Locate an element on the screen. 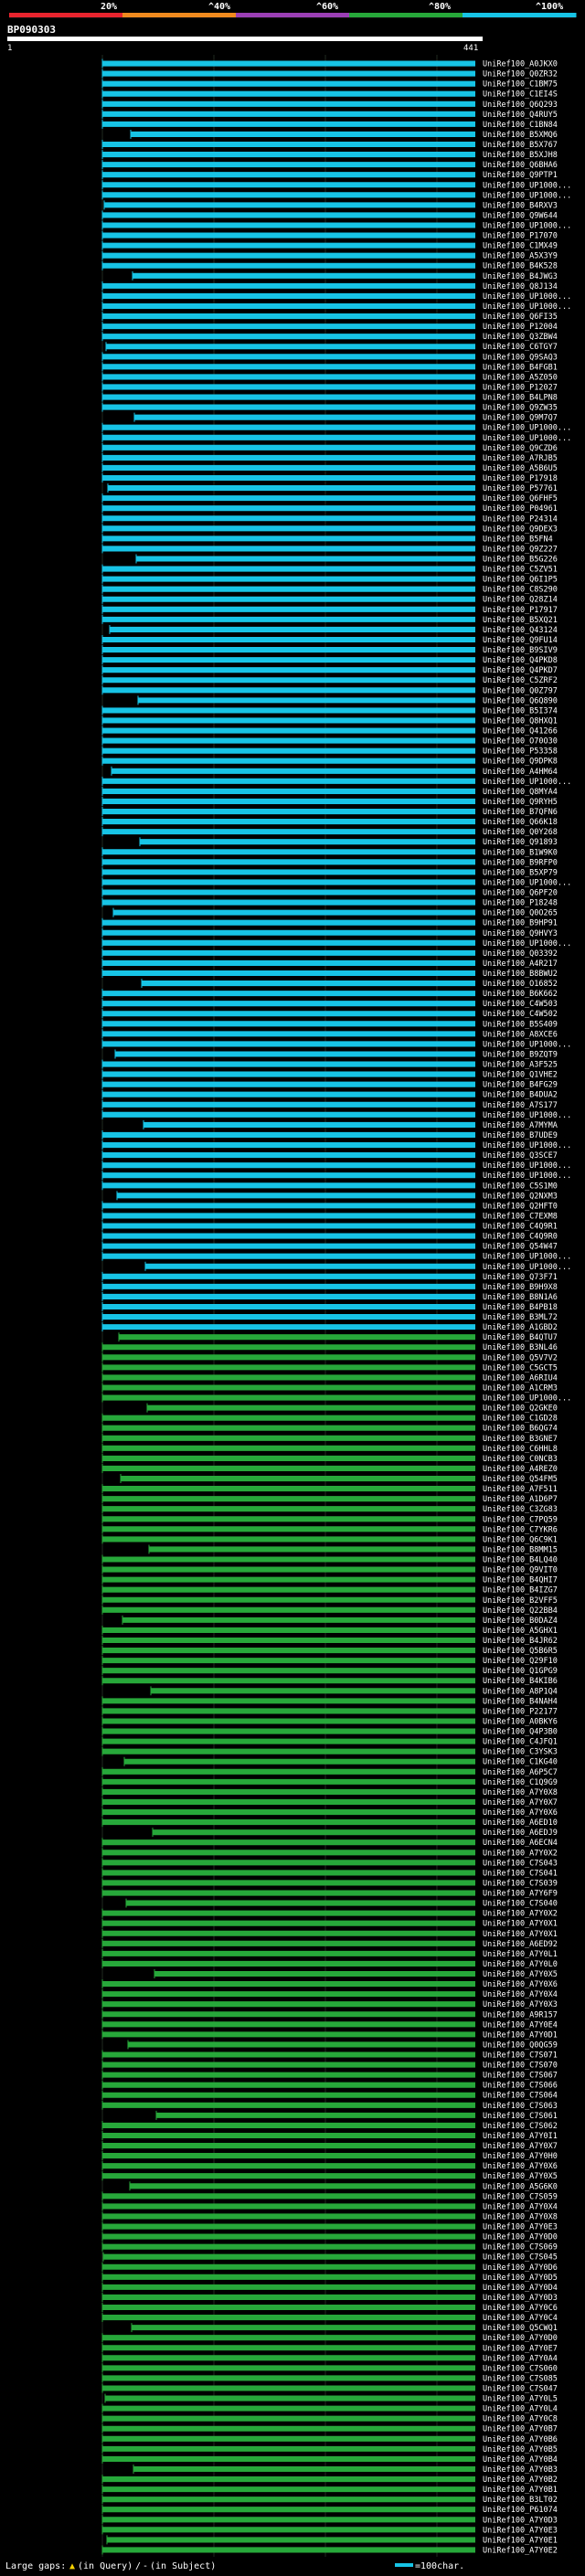 This screenshot has width=585, height=2576. hit-label: UniRef100_C3ZG83 is located at coordinates (520, 1509).